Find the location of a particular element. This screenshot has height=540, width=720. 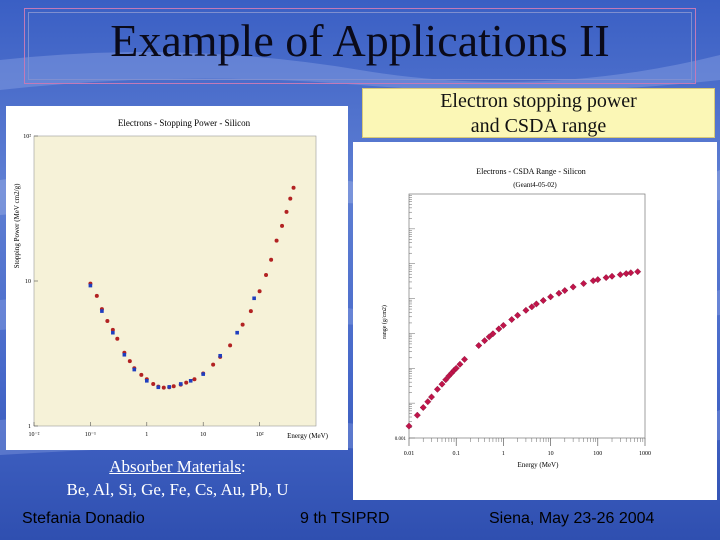

absorber-label: Absorber Materials is located at coordinates (175, 466).